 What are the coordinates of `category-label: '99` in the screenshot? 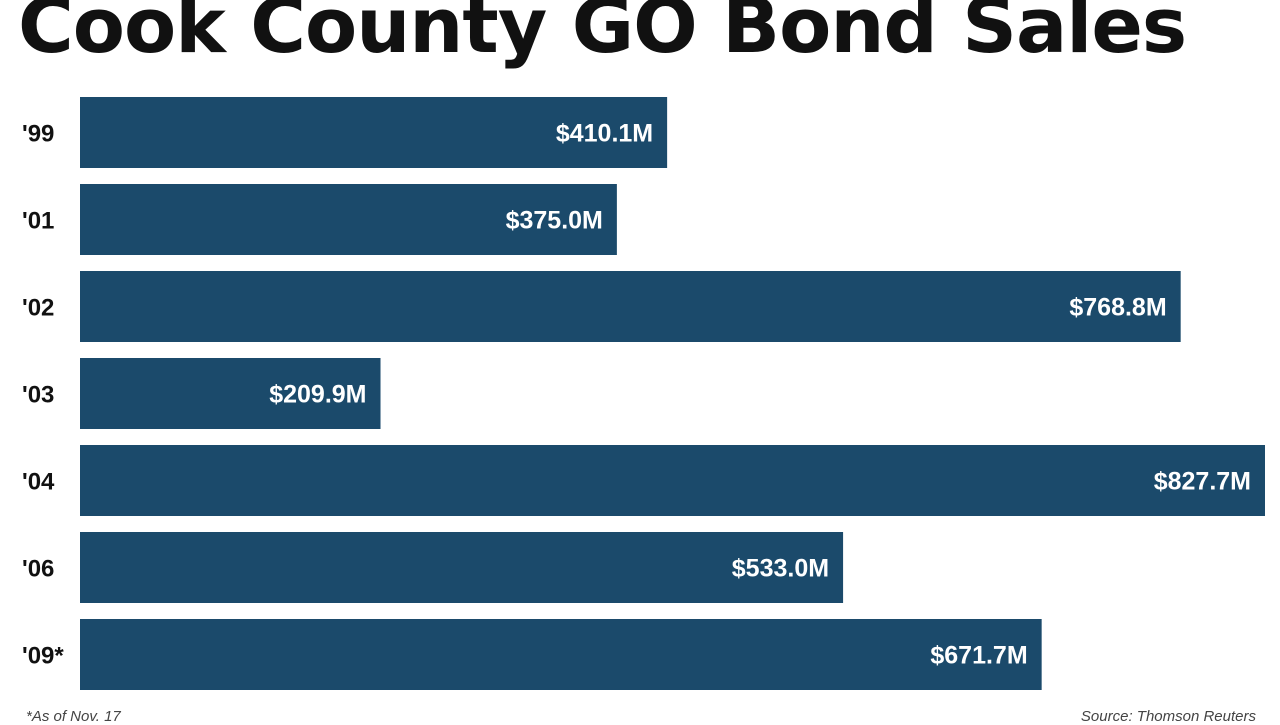 It's located at (38, 134).